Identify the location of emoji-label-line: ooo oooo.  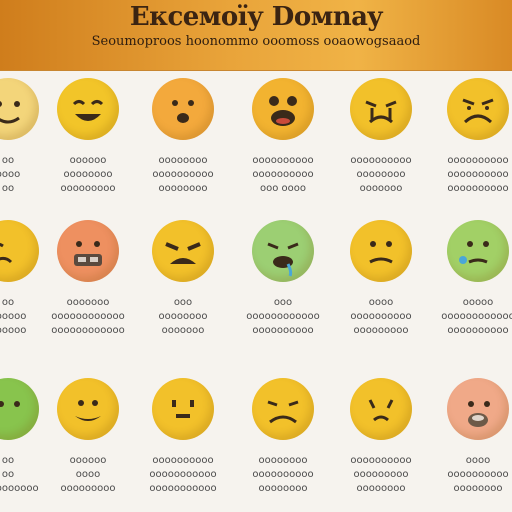
(282, 188).